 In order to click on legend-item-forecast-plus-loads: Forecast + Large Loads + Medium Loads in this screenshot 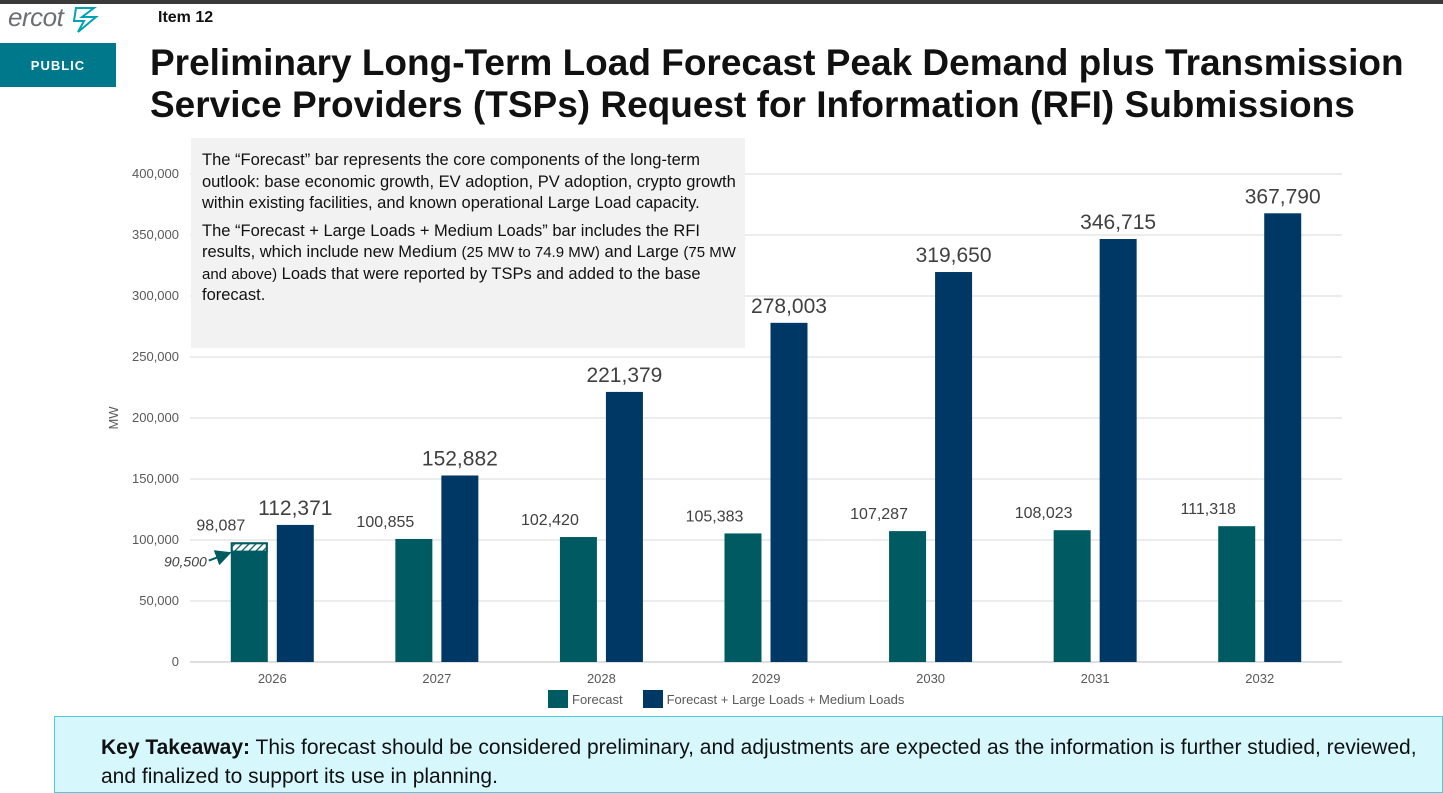, I will do `click(773, 699)`.